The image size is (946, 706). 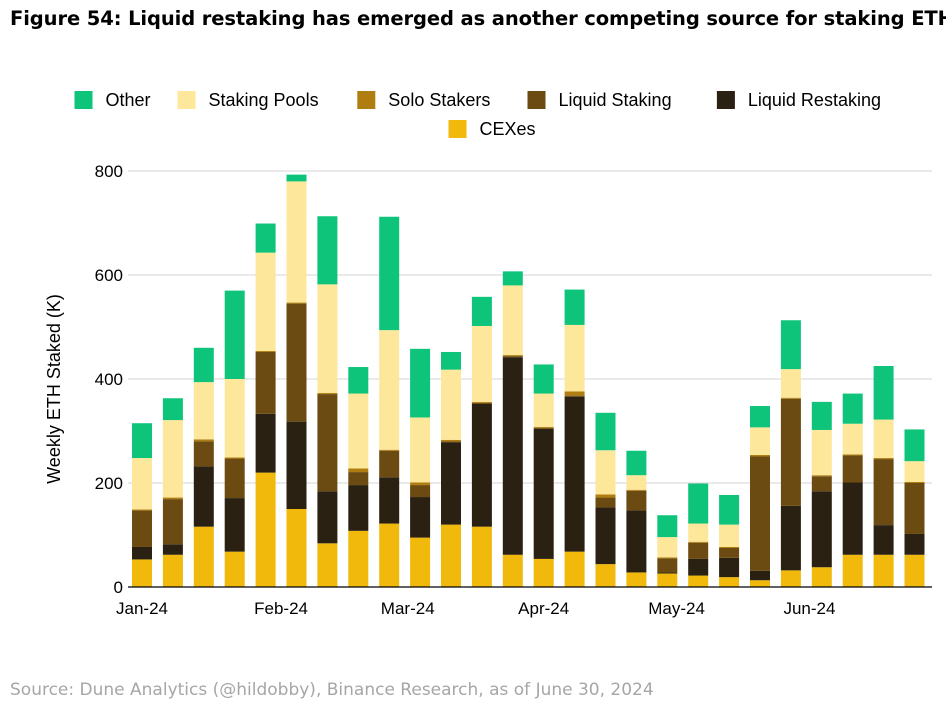 I want to click on legend-label-cexes: CEXes, so click(x=508, y=129).